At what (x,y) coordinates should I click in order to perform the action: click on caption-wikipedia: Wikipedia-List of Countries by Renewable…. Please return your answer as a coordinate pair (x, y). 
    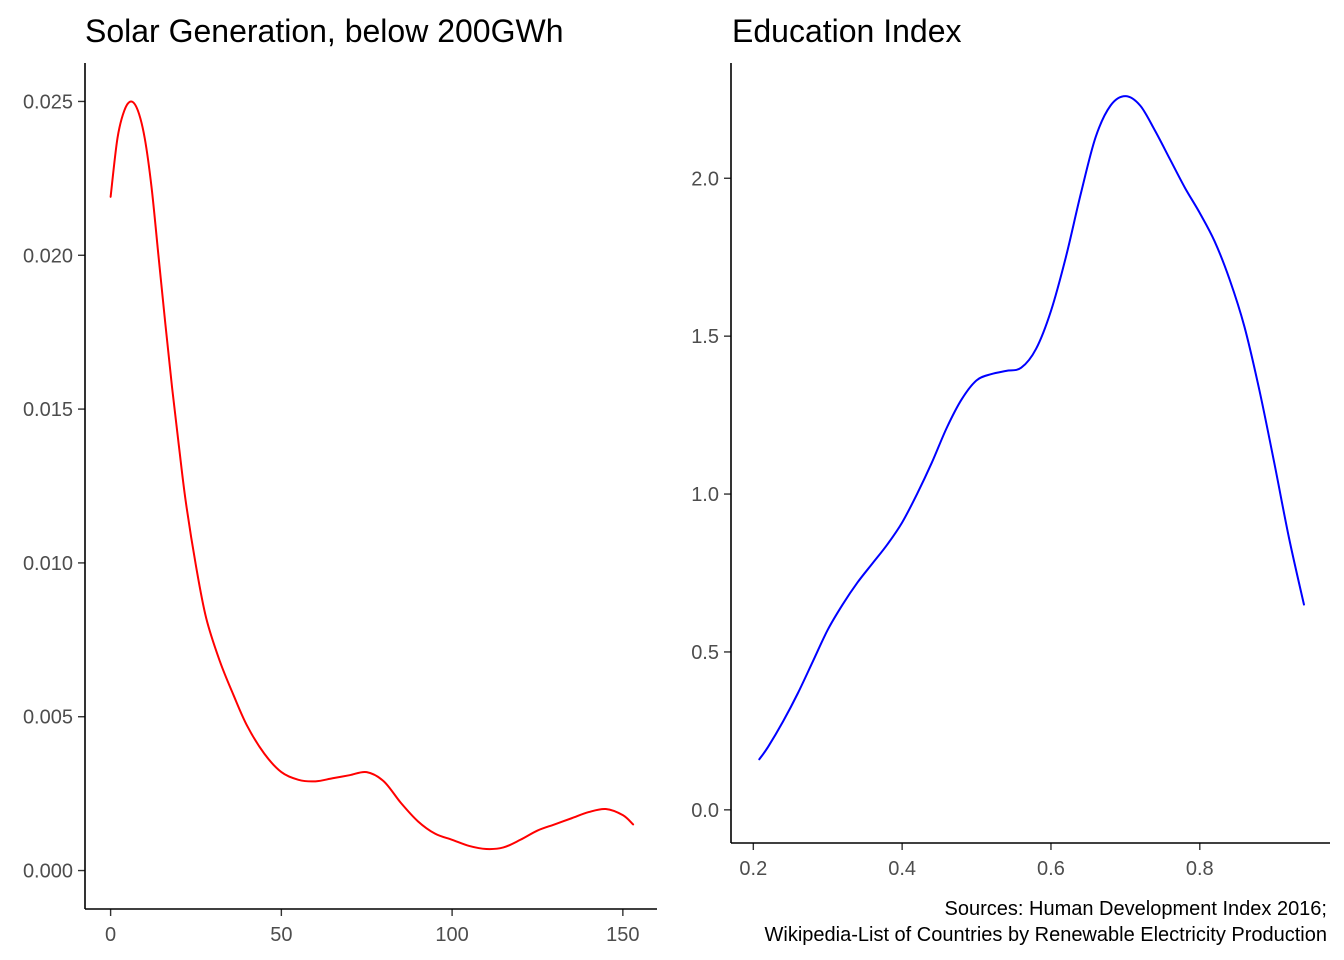
    Looking at the image, I should click on (1046, 935).